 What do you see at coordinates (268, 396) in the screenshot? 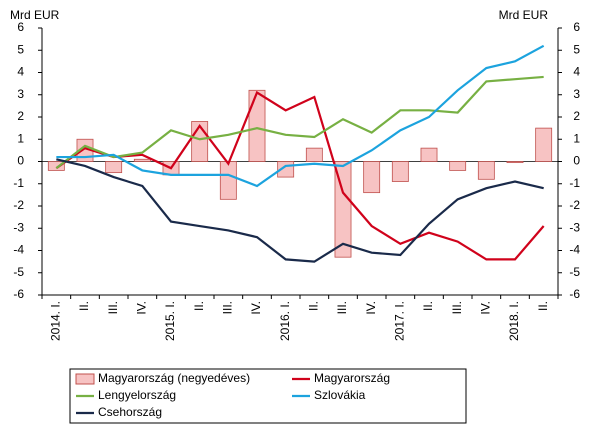
I see `legend-box` at bounding box center [268, 396].